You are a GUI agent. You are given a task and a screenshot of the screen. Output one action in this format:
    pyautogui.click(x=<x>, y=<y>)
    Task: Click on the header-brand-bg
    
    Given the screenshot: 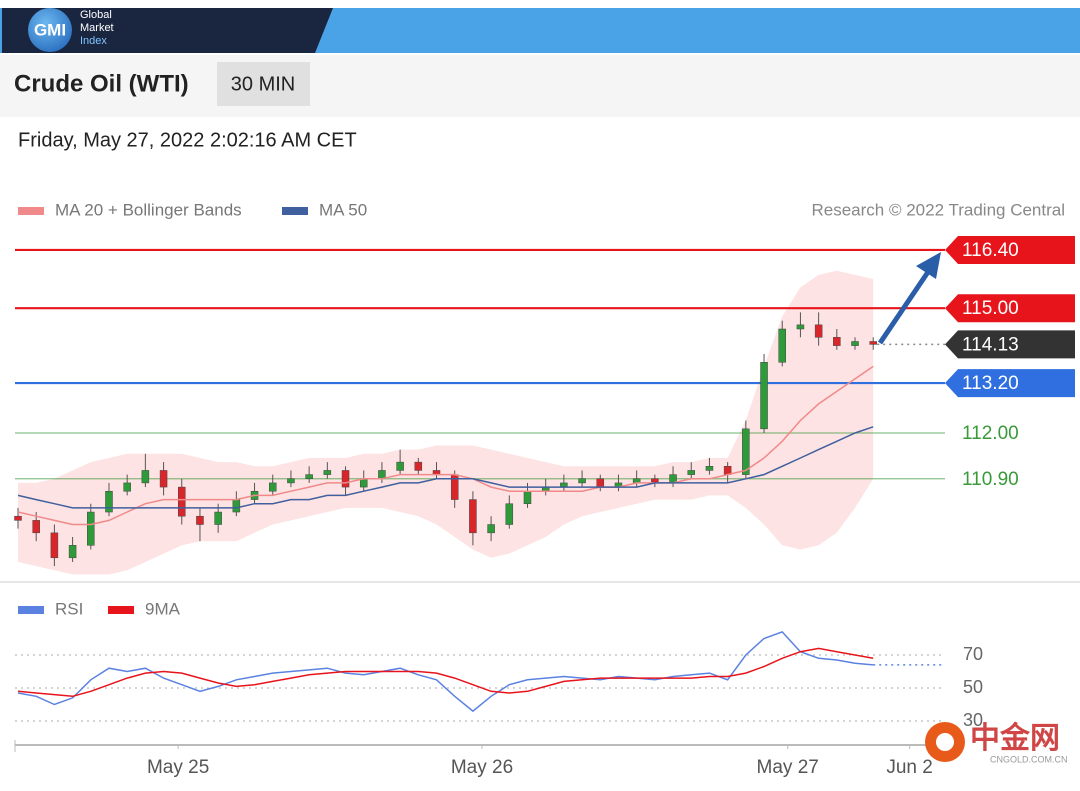 What is the action you would take?
    pyautogui.click(x=167, y=30)
    